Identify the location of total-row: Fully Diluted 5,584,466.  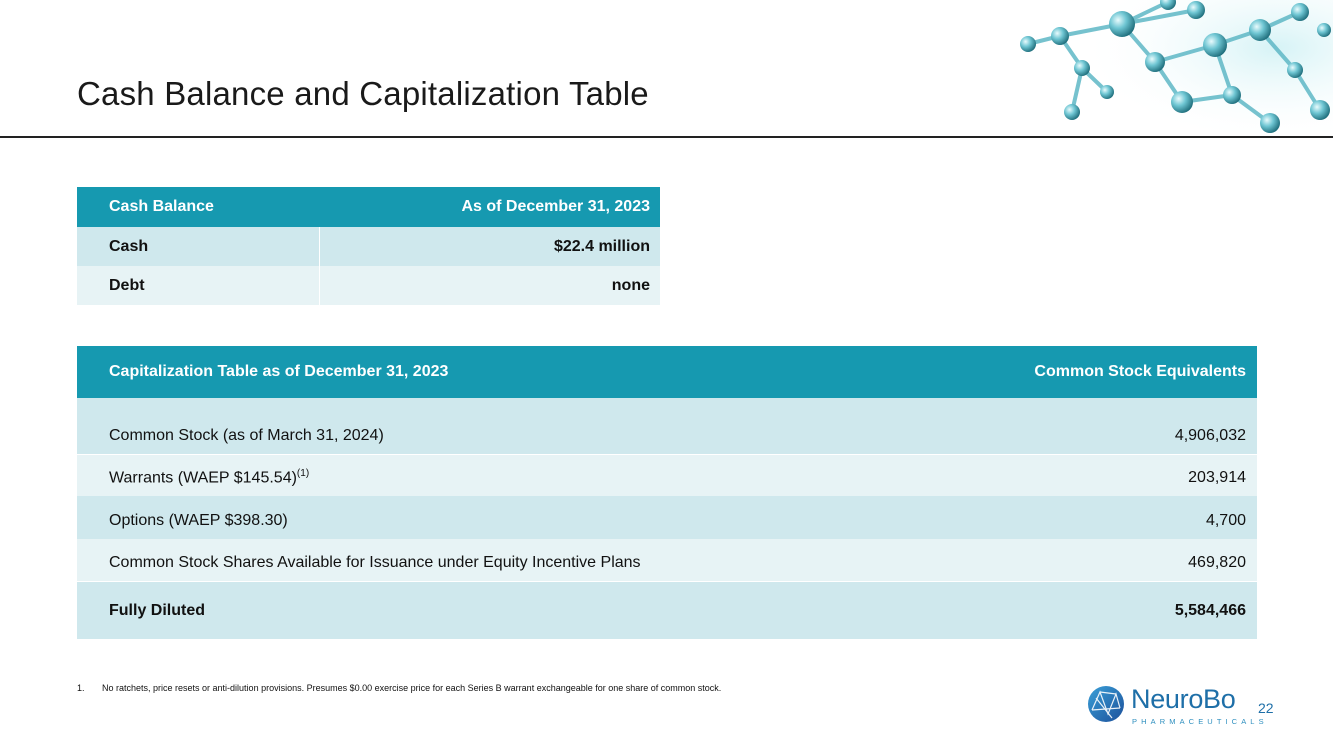
(667, 610).